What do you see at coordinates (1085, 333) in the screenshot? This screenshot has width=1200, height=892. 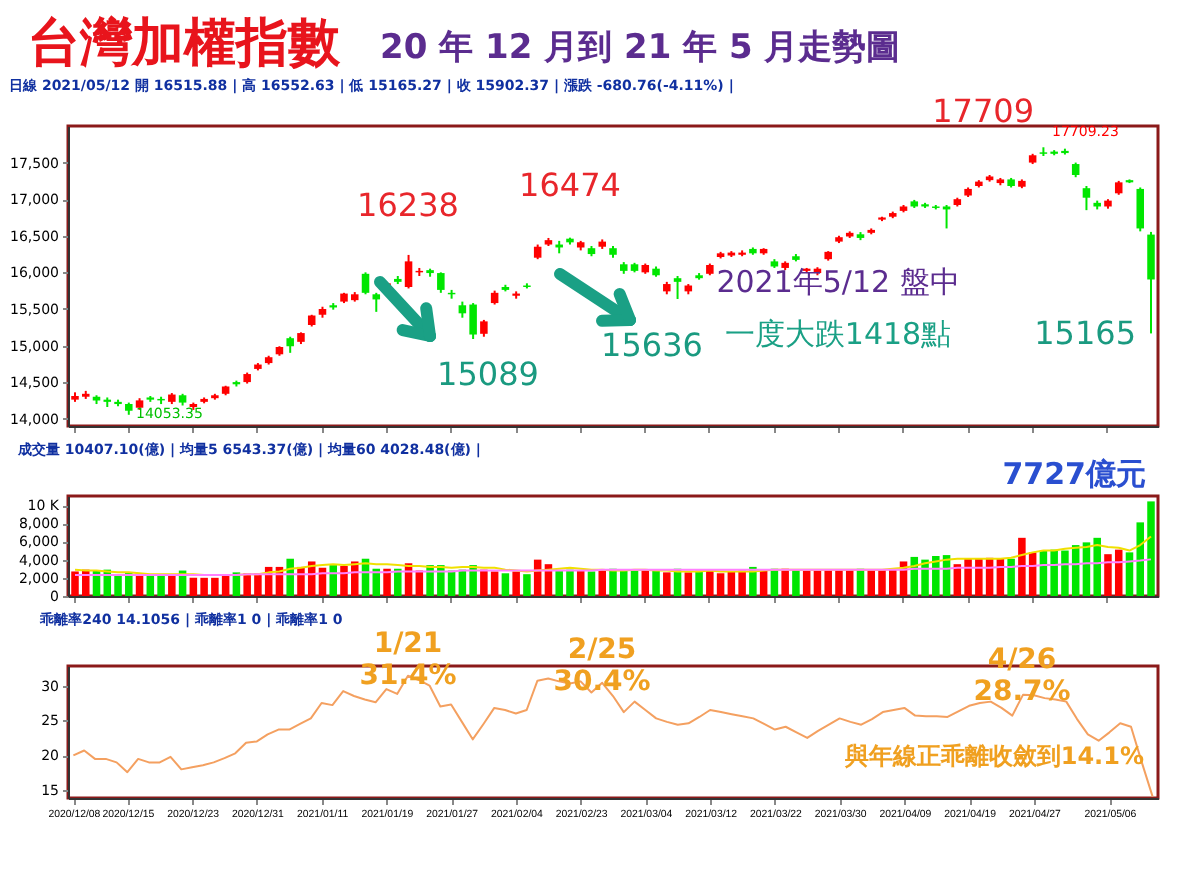 I see `annotation: 15165` at bounding box center [1085, 333].